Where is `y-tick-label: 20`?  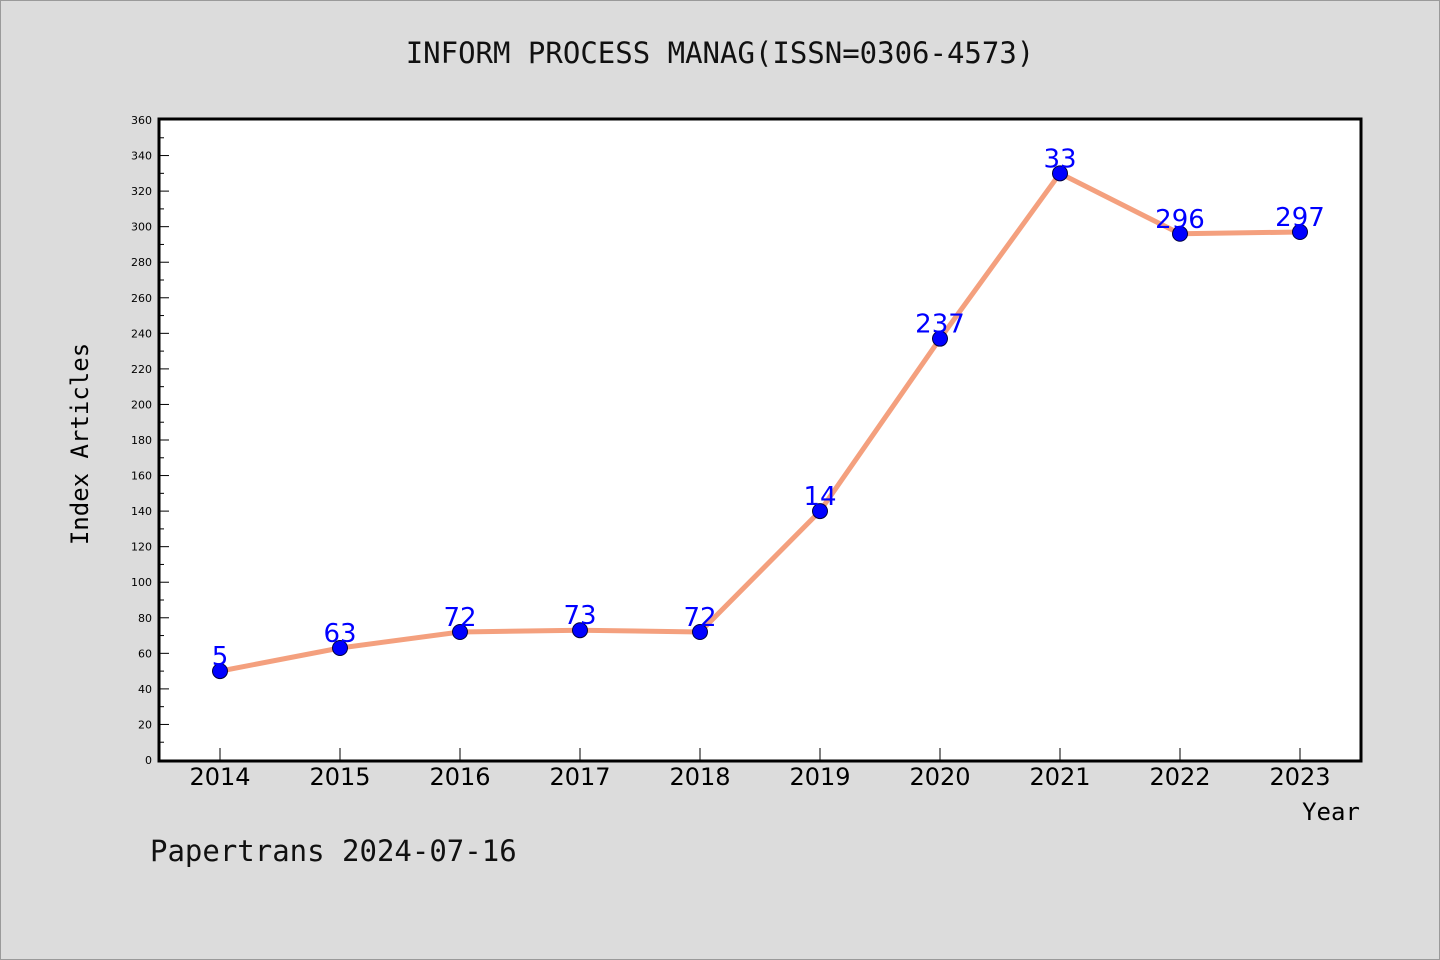 y-tick-label: 20 is located at coordinates (145, 724).